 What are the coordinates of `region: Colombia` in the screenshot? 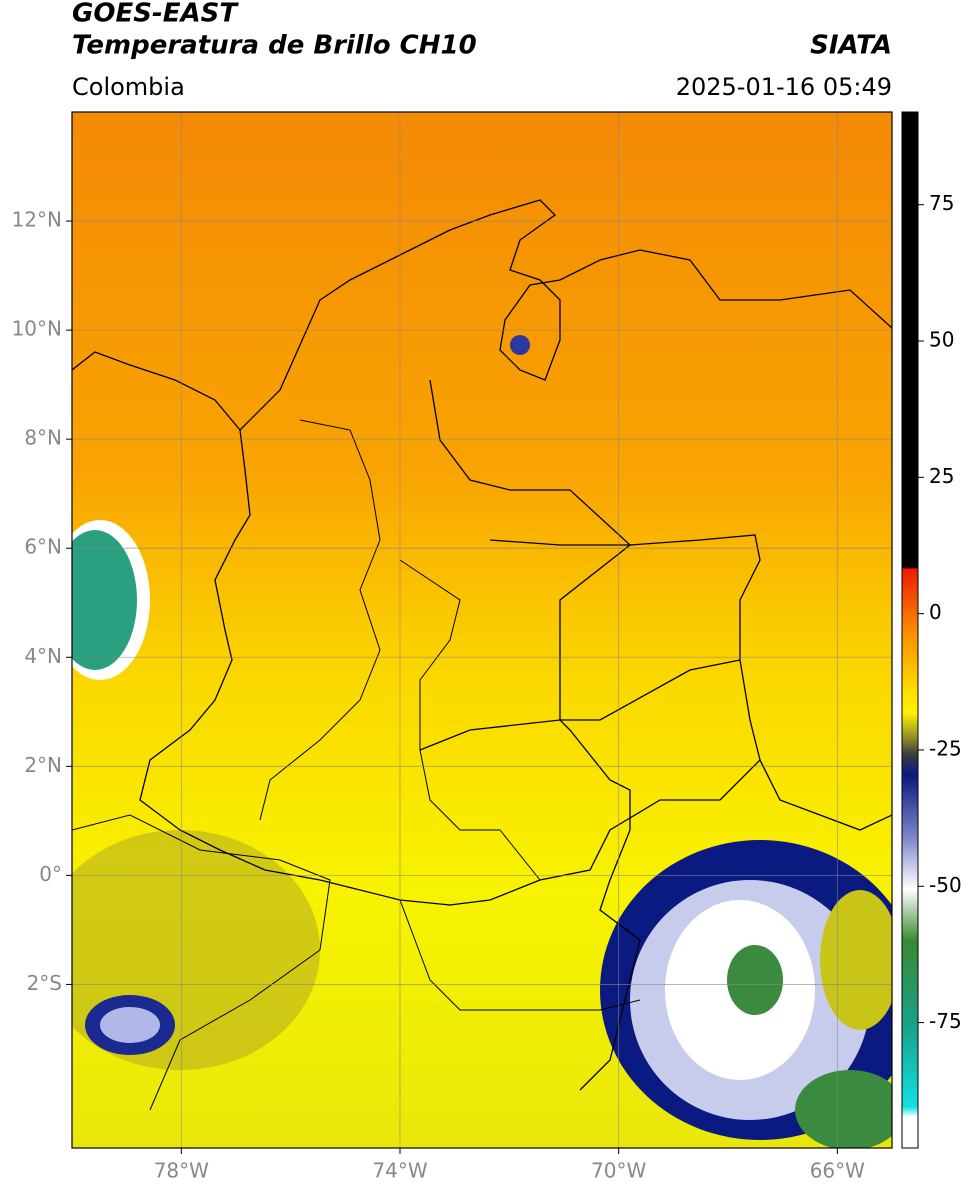 It's located at (128, 87).